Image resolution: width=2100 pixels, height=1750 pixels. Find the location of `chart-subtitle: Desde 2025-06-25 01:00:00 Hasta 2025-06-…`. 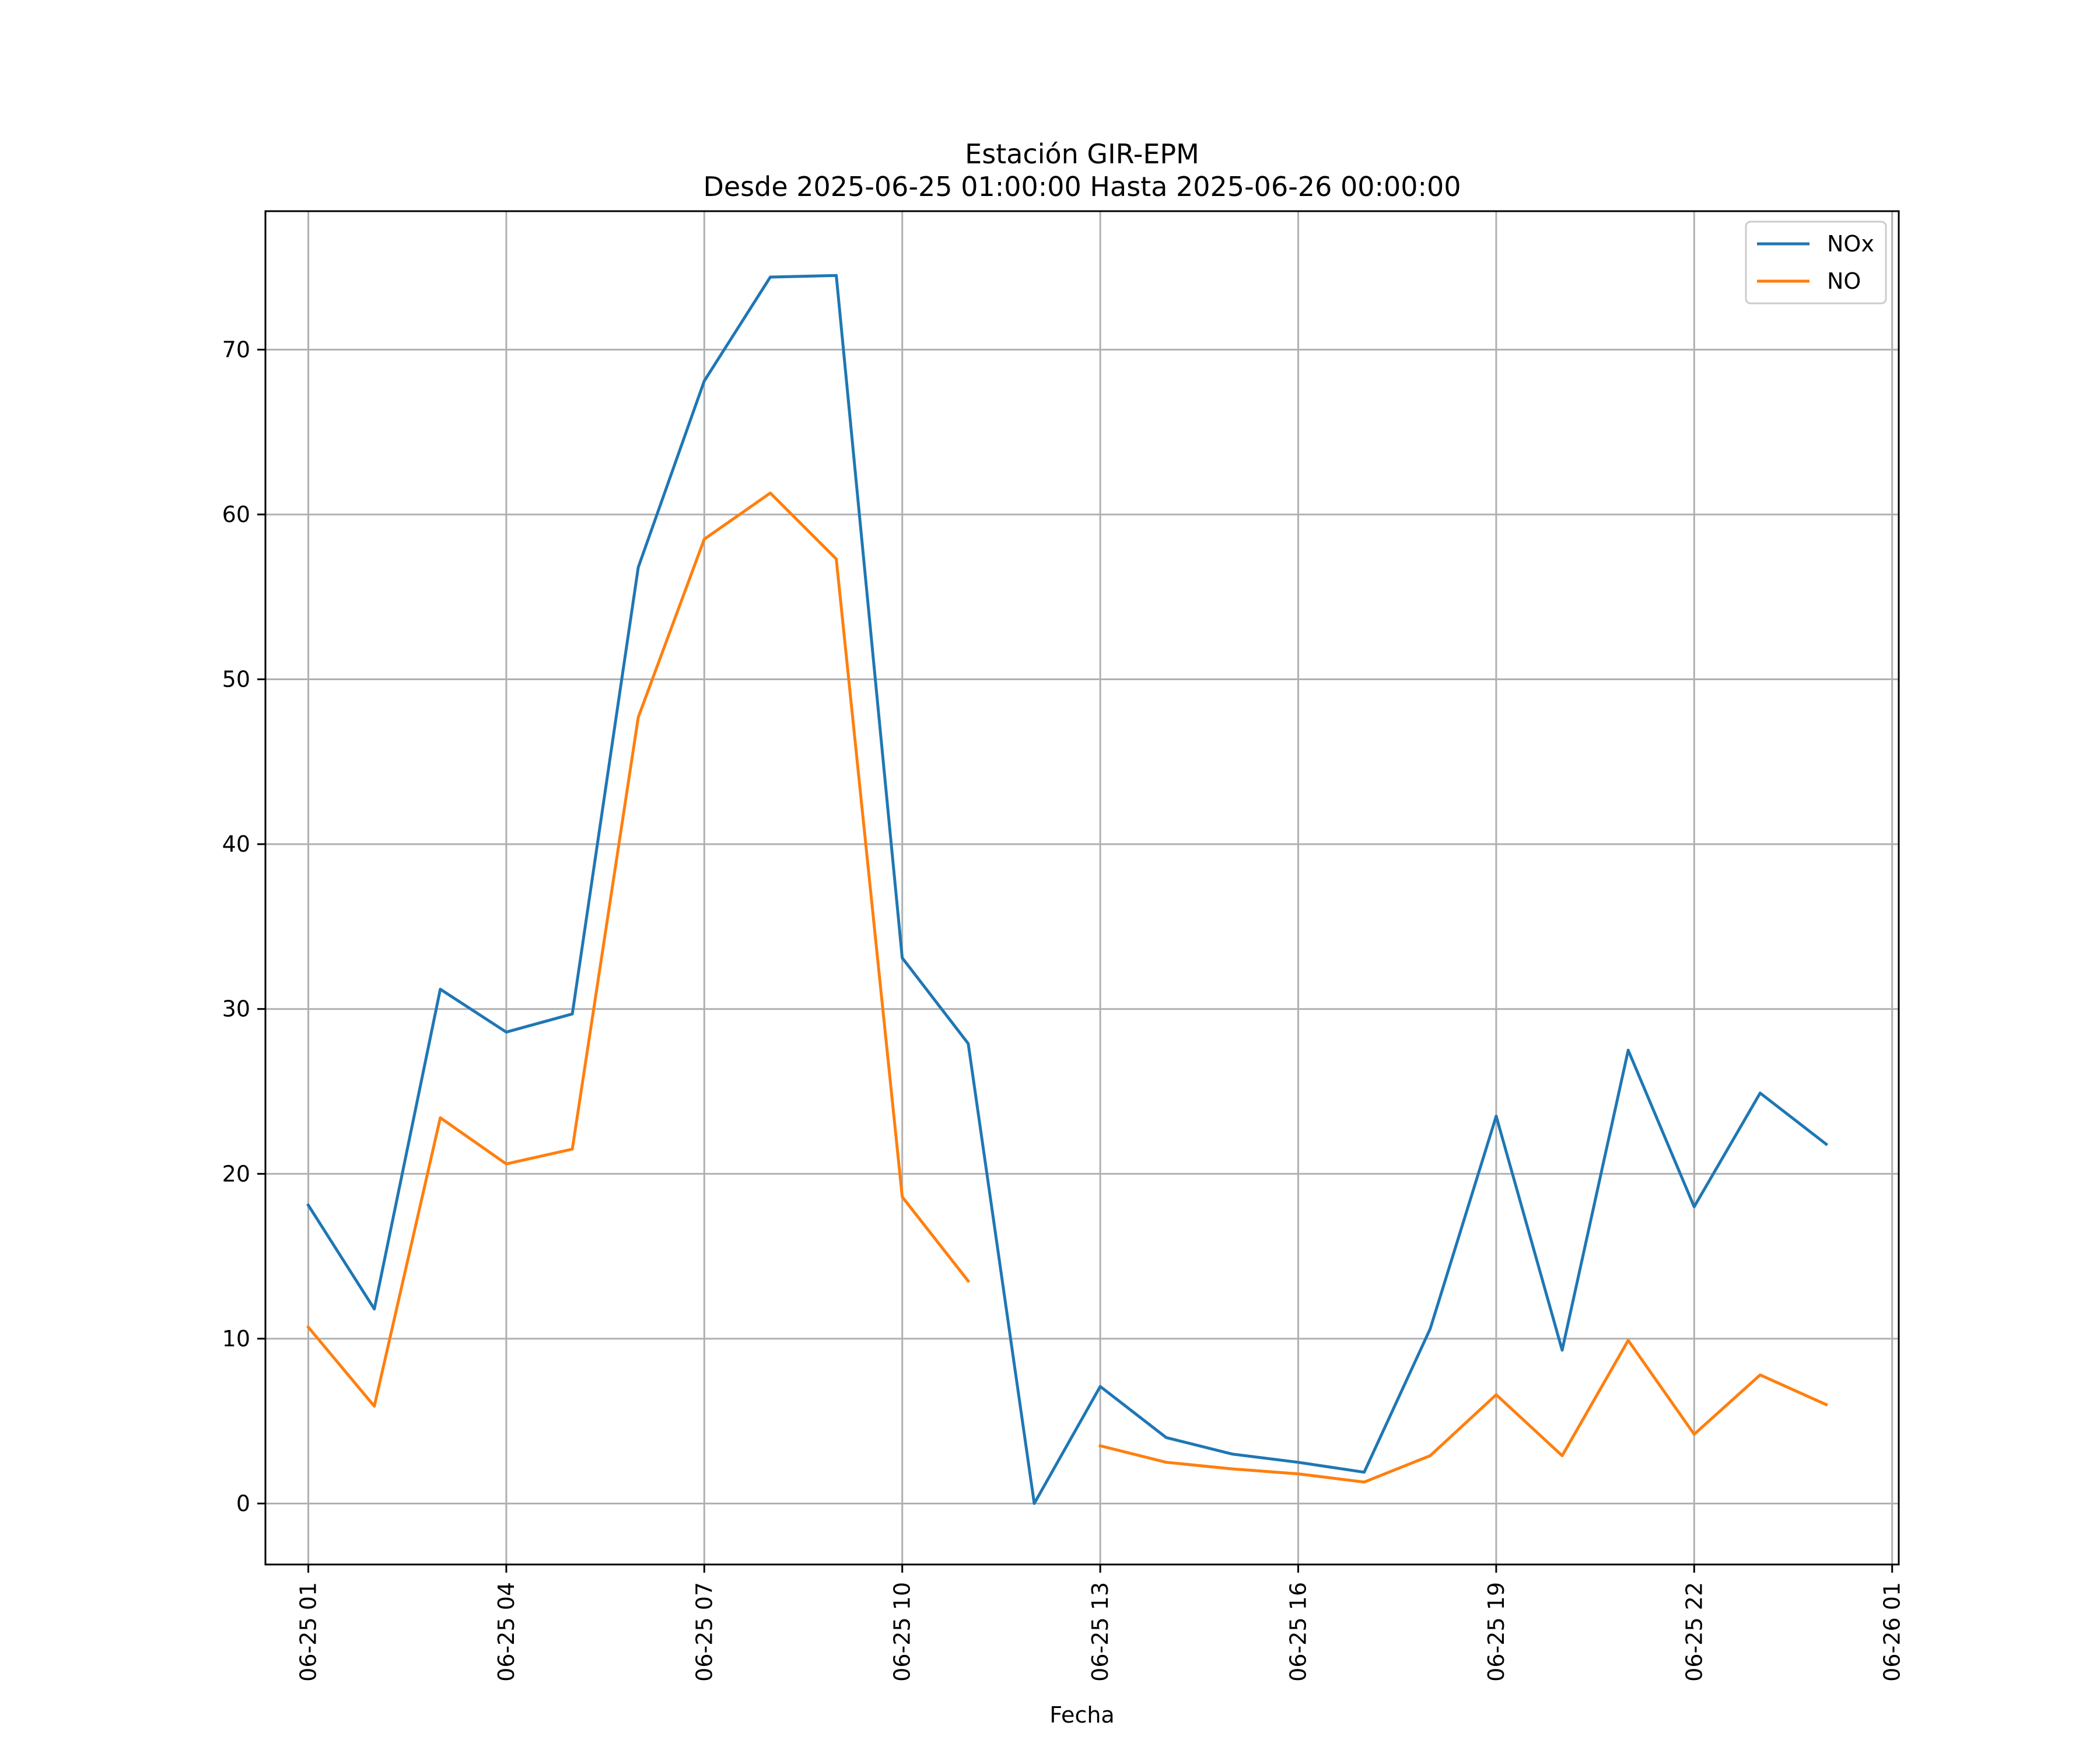

chart-subtitle: Desde 2025-06-25 01:00:00 Hasta 2025-06-… is located at coordinates (1082, 187).